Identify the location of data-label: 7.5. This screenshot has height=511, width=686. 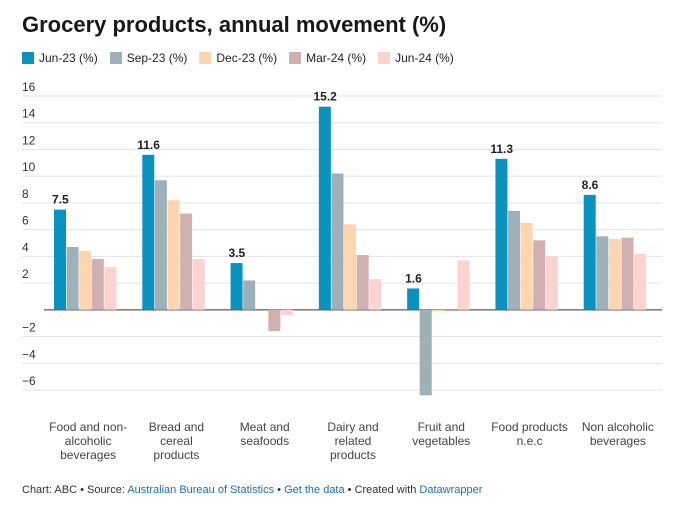
(60, 200).